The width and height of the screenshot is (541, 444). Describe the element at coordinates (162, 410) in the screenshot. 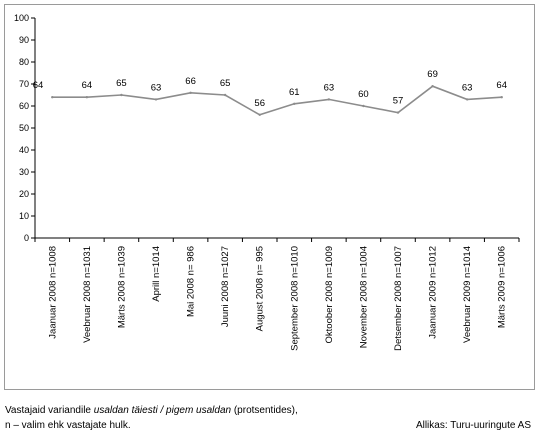

I see `footnote-italic-answers: usaldan täiesti / pigem usaldan` at that location.